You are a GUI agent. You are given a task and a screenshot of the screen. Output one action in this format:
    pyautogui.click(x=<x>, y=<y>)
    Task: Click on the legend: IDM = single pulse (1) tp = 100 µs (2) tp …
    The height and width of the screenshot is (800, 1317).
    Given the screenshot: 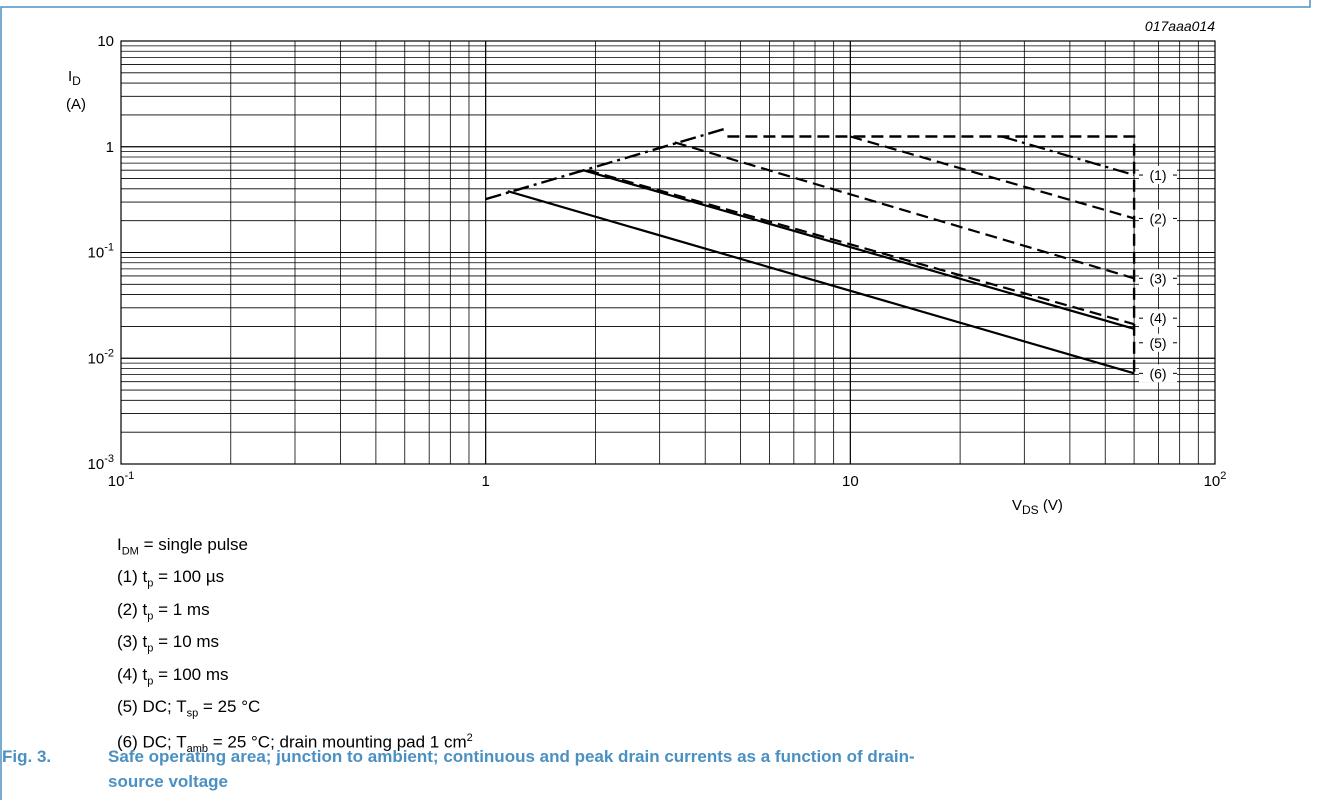 What is the action you would take?
    pyautogui.click(x=295, y=647)
    